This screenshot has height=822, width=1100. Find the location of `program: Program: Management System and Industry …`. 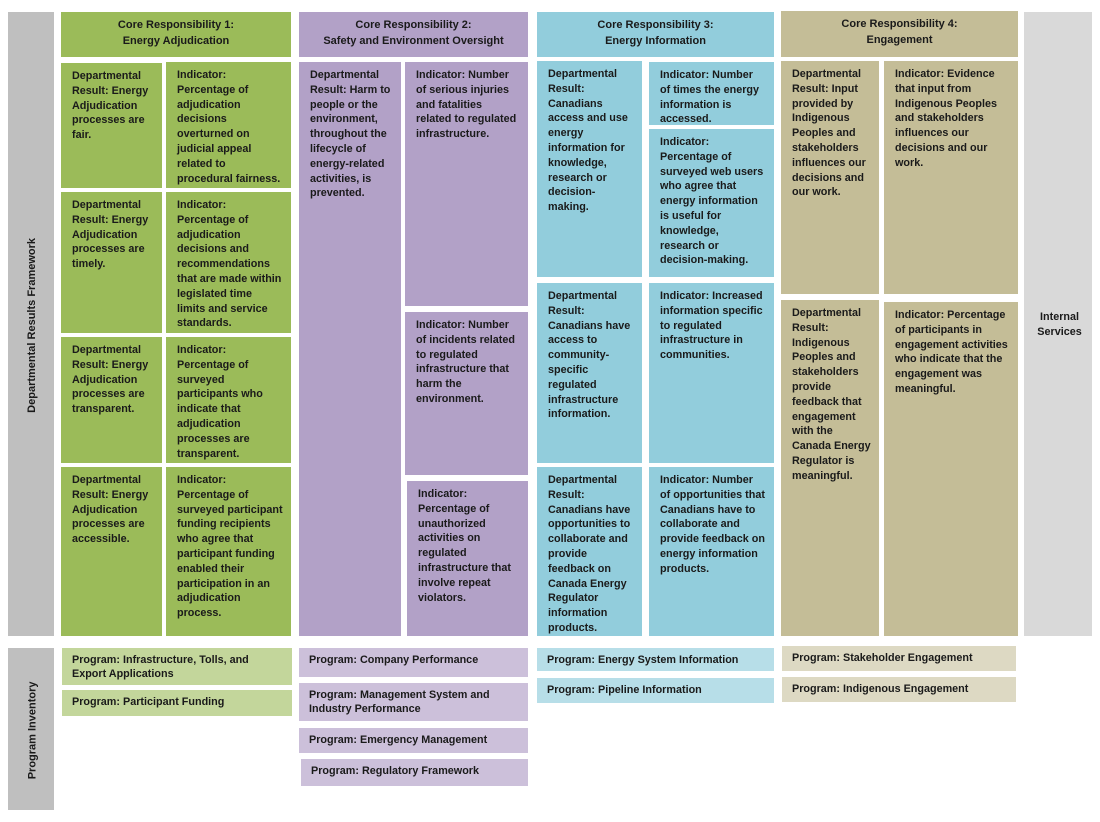

program: Program: Management System and Industry … is located at coordinates (413, 702).